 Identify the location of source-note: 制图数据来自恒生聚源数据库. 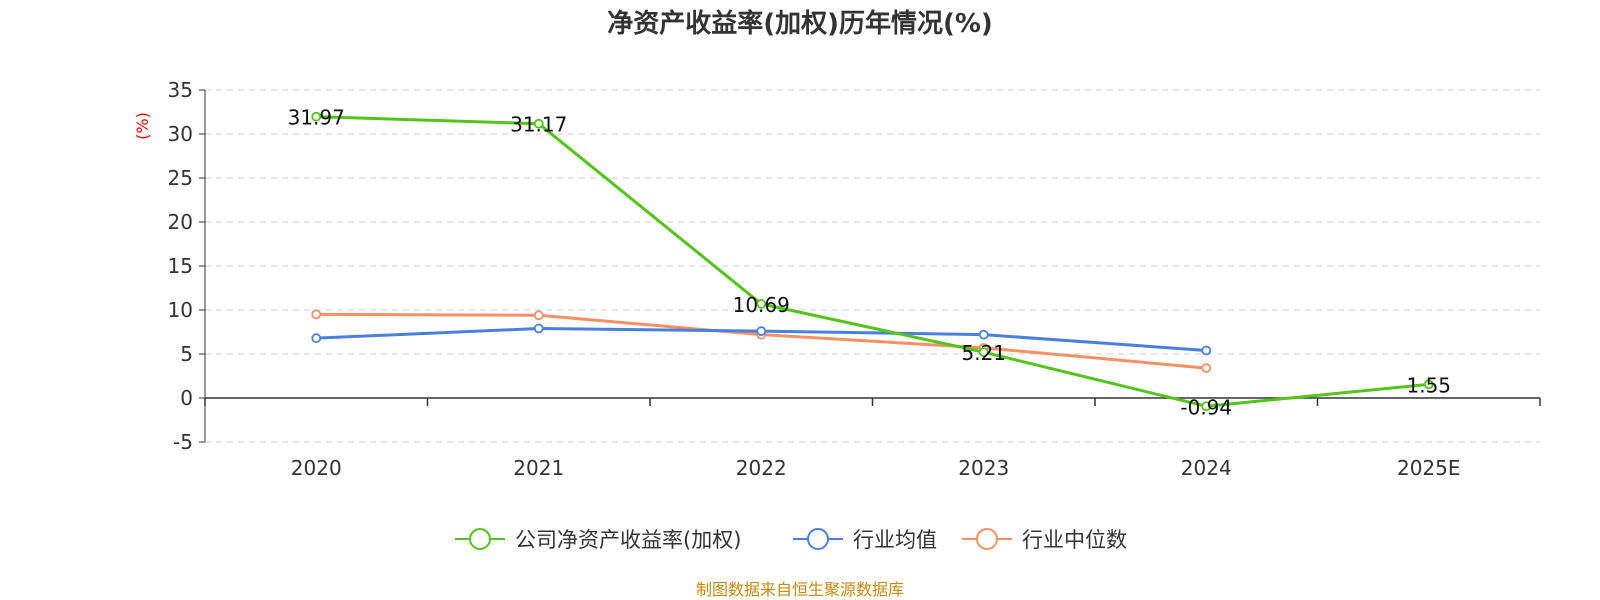
(800, 589).